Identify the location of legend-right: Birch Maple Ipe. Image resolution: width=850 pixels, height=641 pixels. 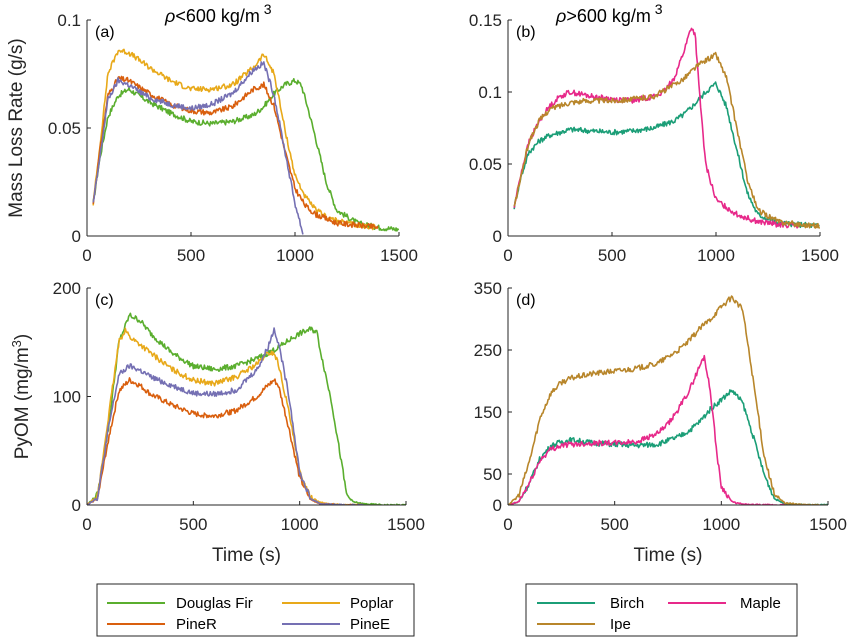
(661, 610).